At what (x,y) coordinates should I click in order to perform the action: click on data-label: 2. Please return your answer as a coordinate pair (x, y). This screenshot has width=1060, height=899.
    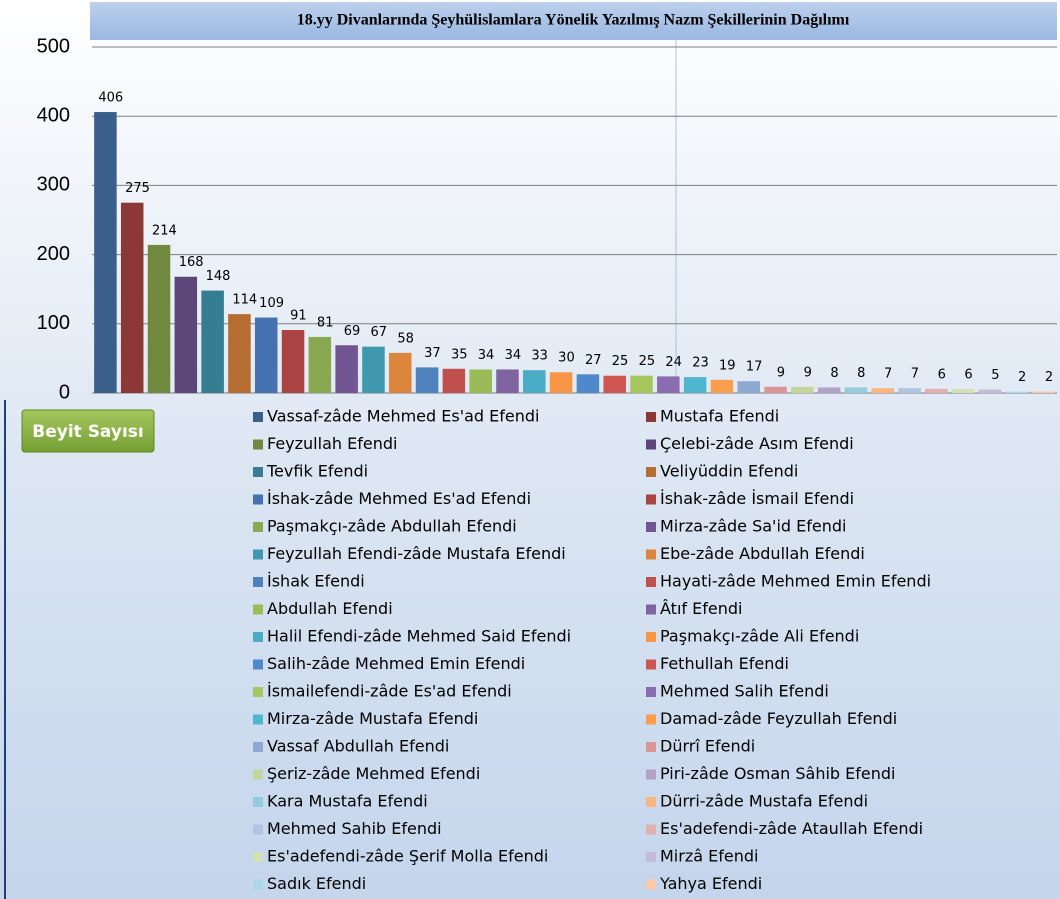
    Looking at the image, I should click on (1049, 377).